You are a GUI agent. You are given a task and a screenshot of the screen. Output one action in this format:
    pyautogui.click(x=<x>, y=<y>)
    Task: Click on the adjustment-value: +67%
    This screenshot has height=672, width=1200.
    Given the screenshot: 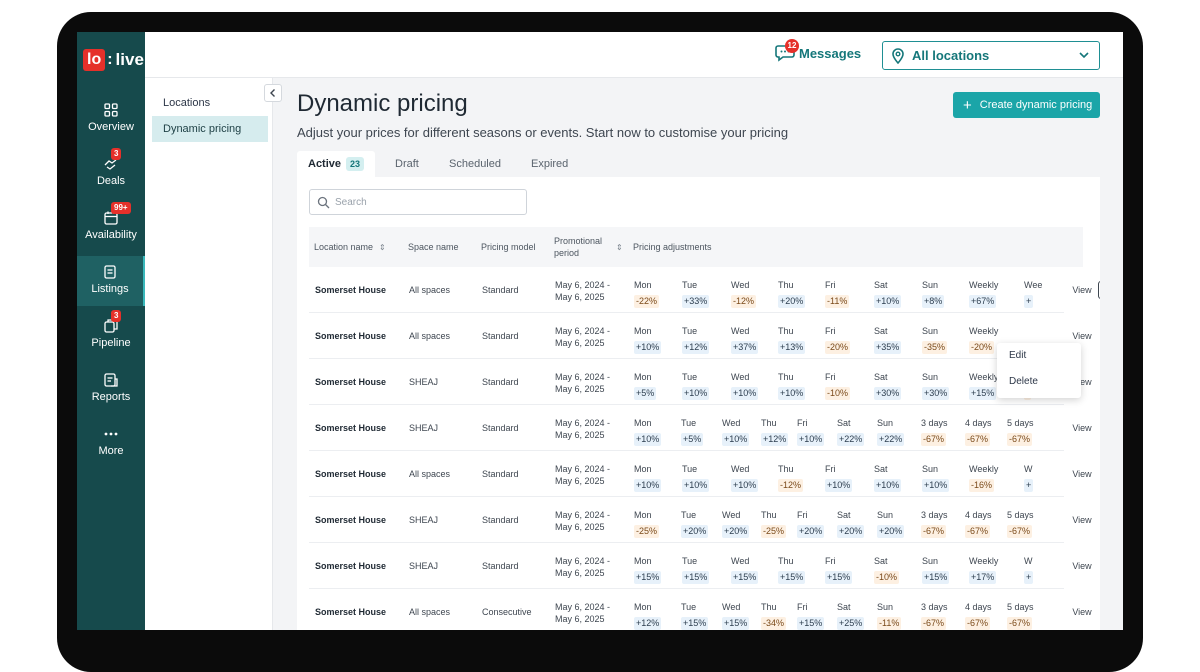 What is the action you would take?
    pyautogui.click(x=983, y=301)
    